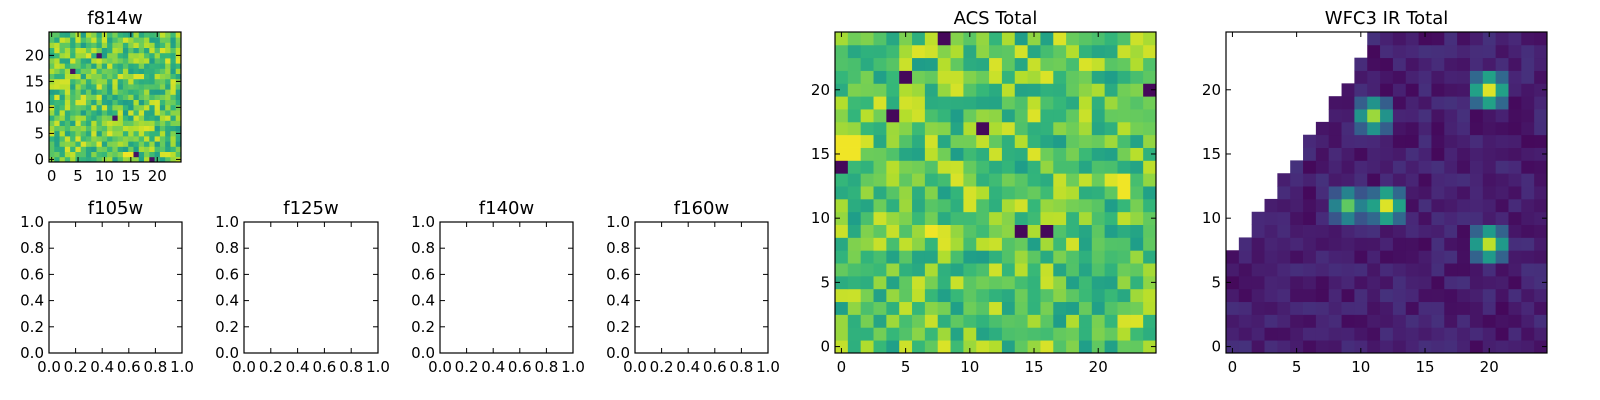 The height and width of the screenshot is (400, 1600). What do you see at coordinates (1033, 367) in the screenshot?
I see `x-tick-label: 15` at bounding box center [1033, 367].